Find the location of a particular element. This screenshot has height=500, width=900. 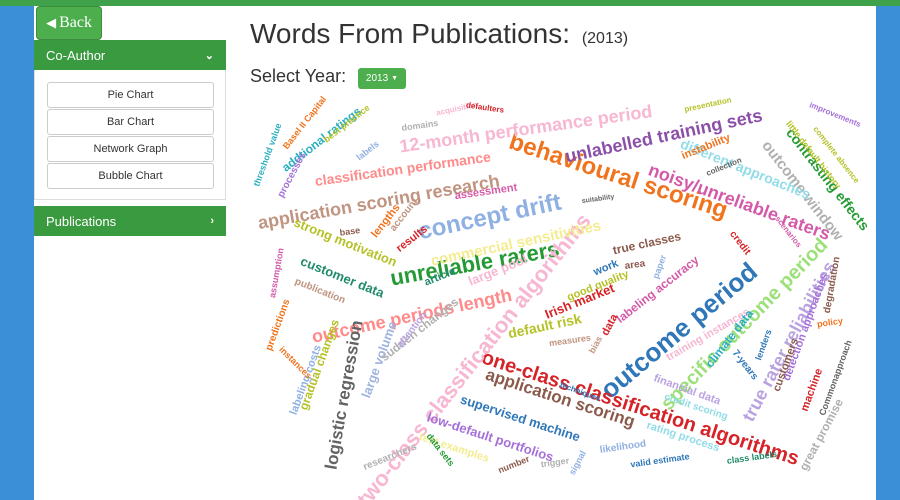

word-cloud-term: predictions is located at coordinates (278, 324).